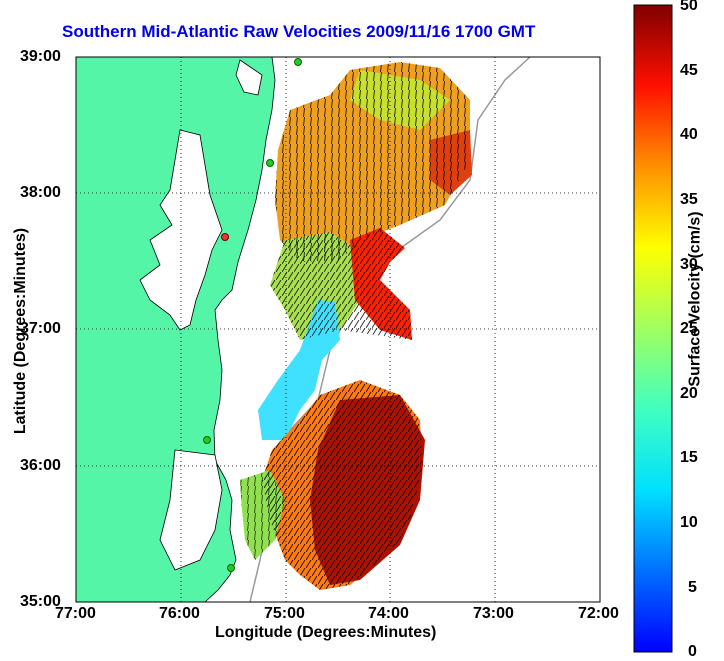  What do you see at coordinates (692, 651) in the screenshot?
I see `colorbar-tick: 0` at bounding box center [692, 651].